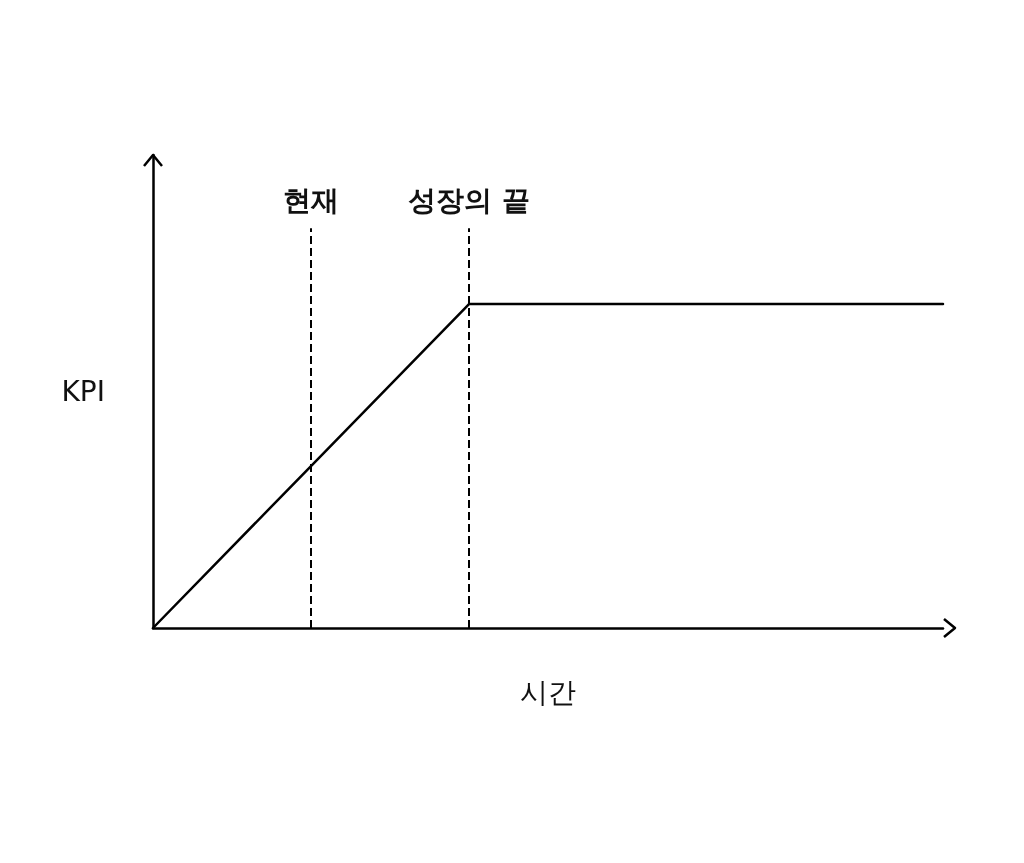 The height and width of the screenshot is (863, 1024). I want to click on y-axis-title: KPI, so click(83, 391).